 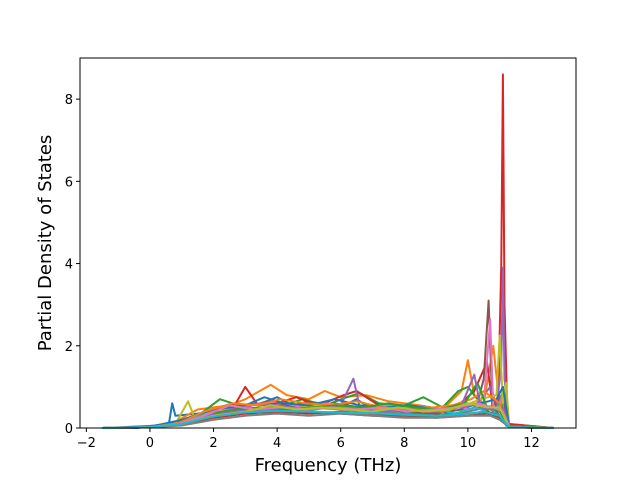 What do you see at coordinates (277, 443) in the screenshot?
I see `x-tick-label: 4` at bounding box center [277, 443].